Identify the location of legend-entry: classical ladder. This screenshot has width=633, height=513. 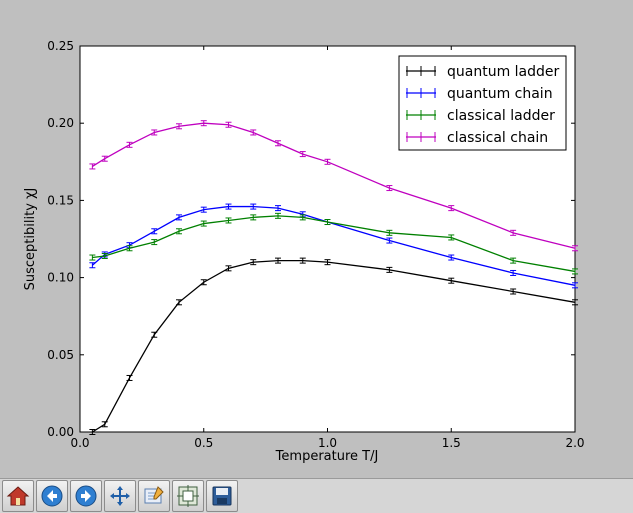
(480, 116).